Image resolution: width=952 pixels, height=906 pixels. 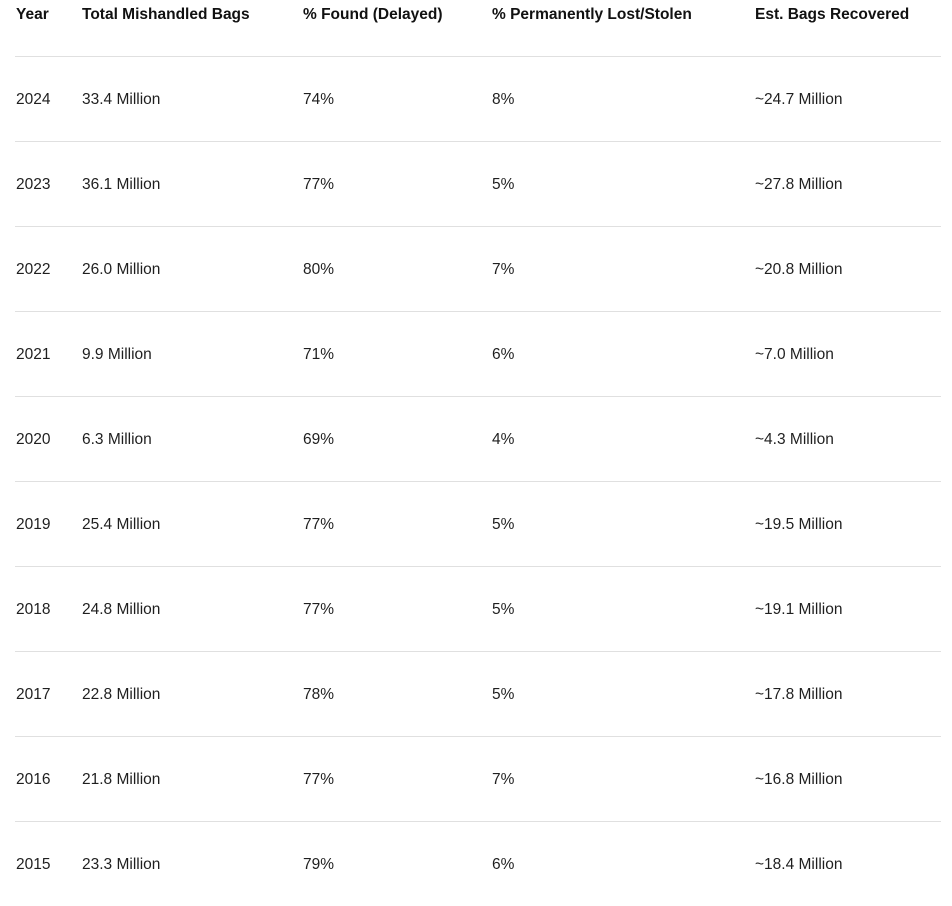 I want to click on cell-total-mishandled: 21.8 Million, so click(x=121, y=779).